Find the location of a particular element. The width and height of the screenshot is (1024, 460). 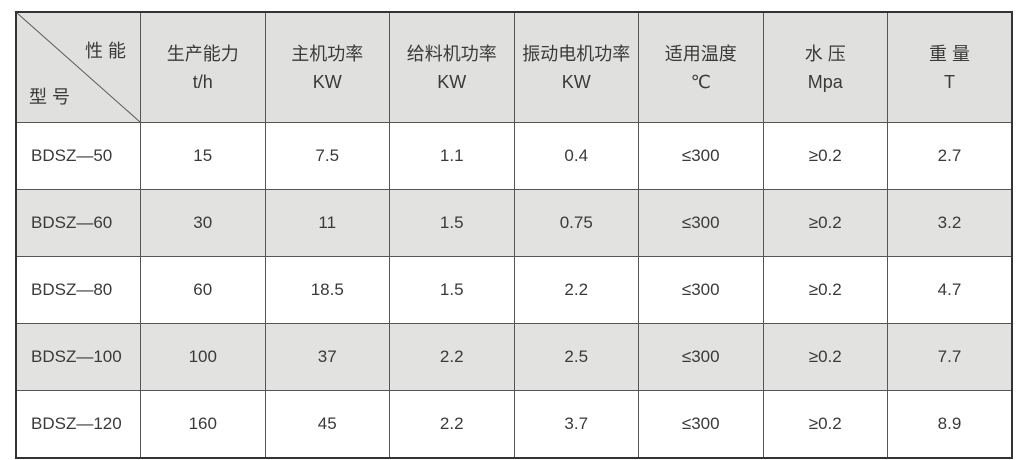

column-name: 生产能力 is located at coordinates (202, 53).